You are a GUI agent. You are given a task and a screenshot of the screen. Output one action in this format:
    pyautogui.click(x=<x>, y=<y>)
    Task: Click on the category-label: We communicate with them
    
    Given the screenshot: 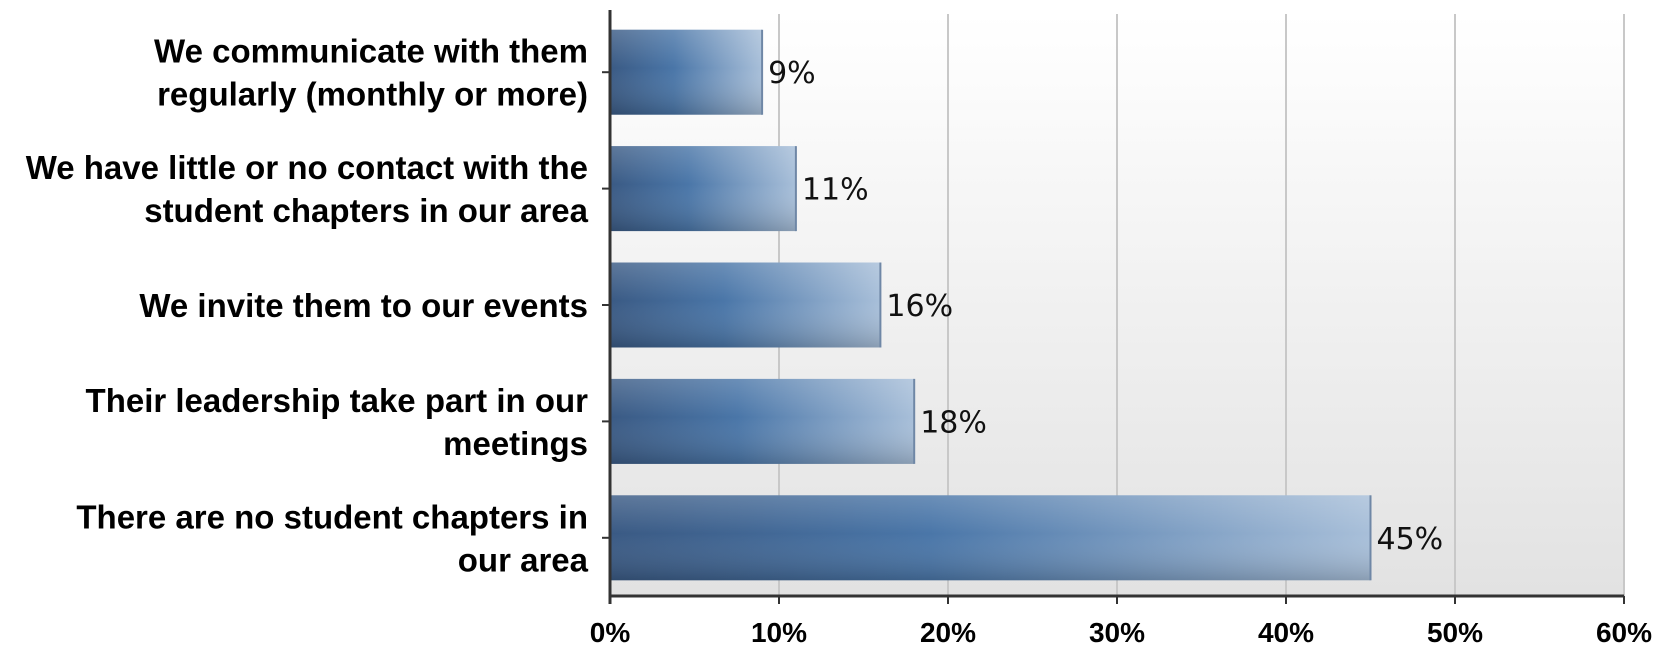 What is the action you would take?
    pyautogui.click(x=371, y=51)
    